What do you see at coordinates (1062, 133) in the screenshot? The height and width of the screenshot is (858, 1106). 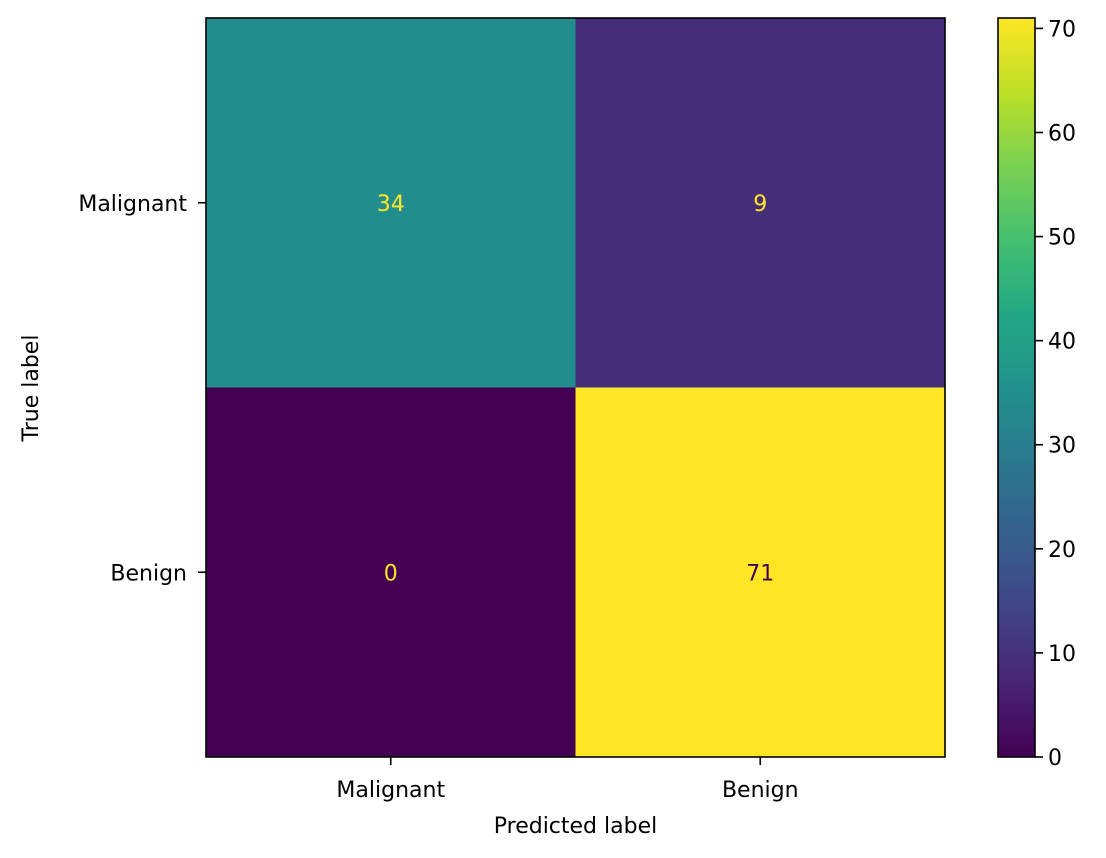 I see `colorbar-tick-label: 60` at bounding box center [1062, 133].